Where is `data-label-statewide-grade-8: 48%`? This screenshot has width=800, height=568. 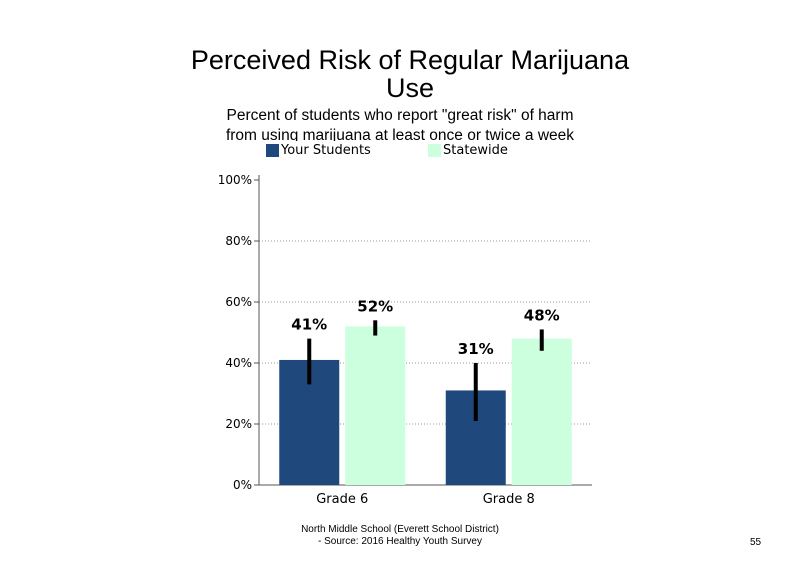
data-label-statewide-grade-8: 48% is located at coordinates (542, 315).